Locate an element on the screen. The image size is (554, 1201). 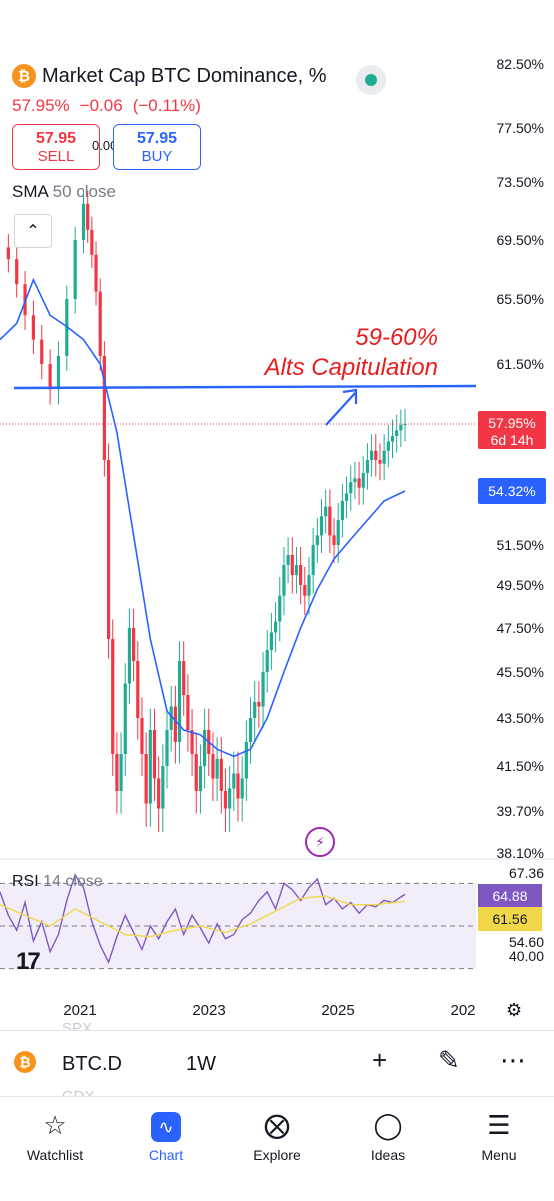
symbol-button: BTC.D is located at coordinates (92, 1064).